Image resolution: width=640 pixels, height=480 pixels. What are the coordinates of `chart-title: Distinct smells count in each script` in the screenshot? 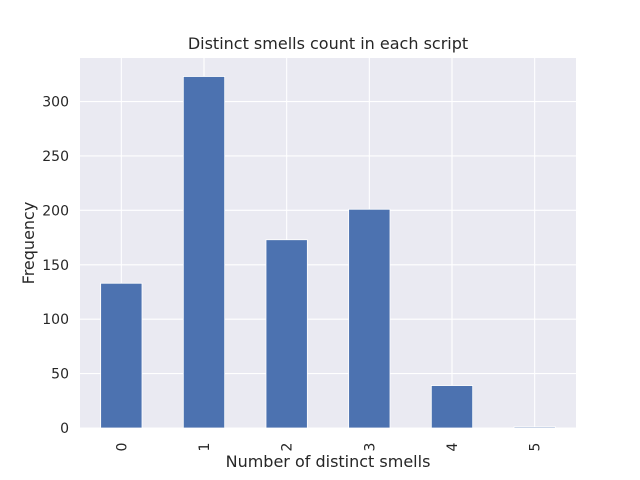 It's located at (328, 43).